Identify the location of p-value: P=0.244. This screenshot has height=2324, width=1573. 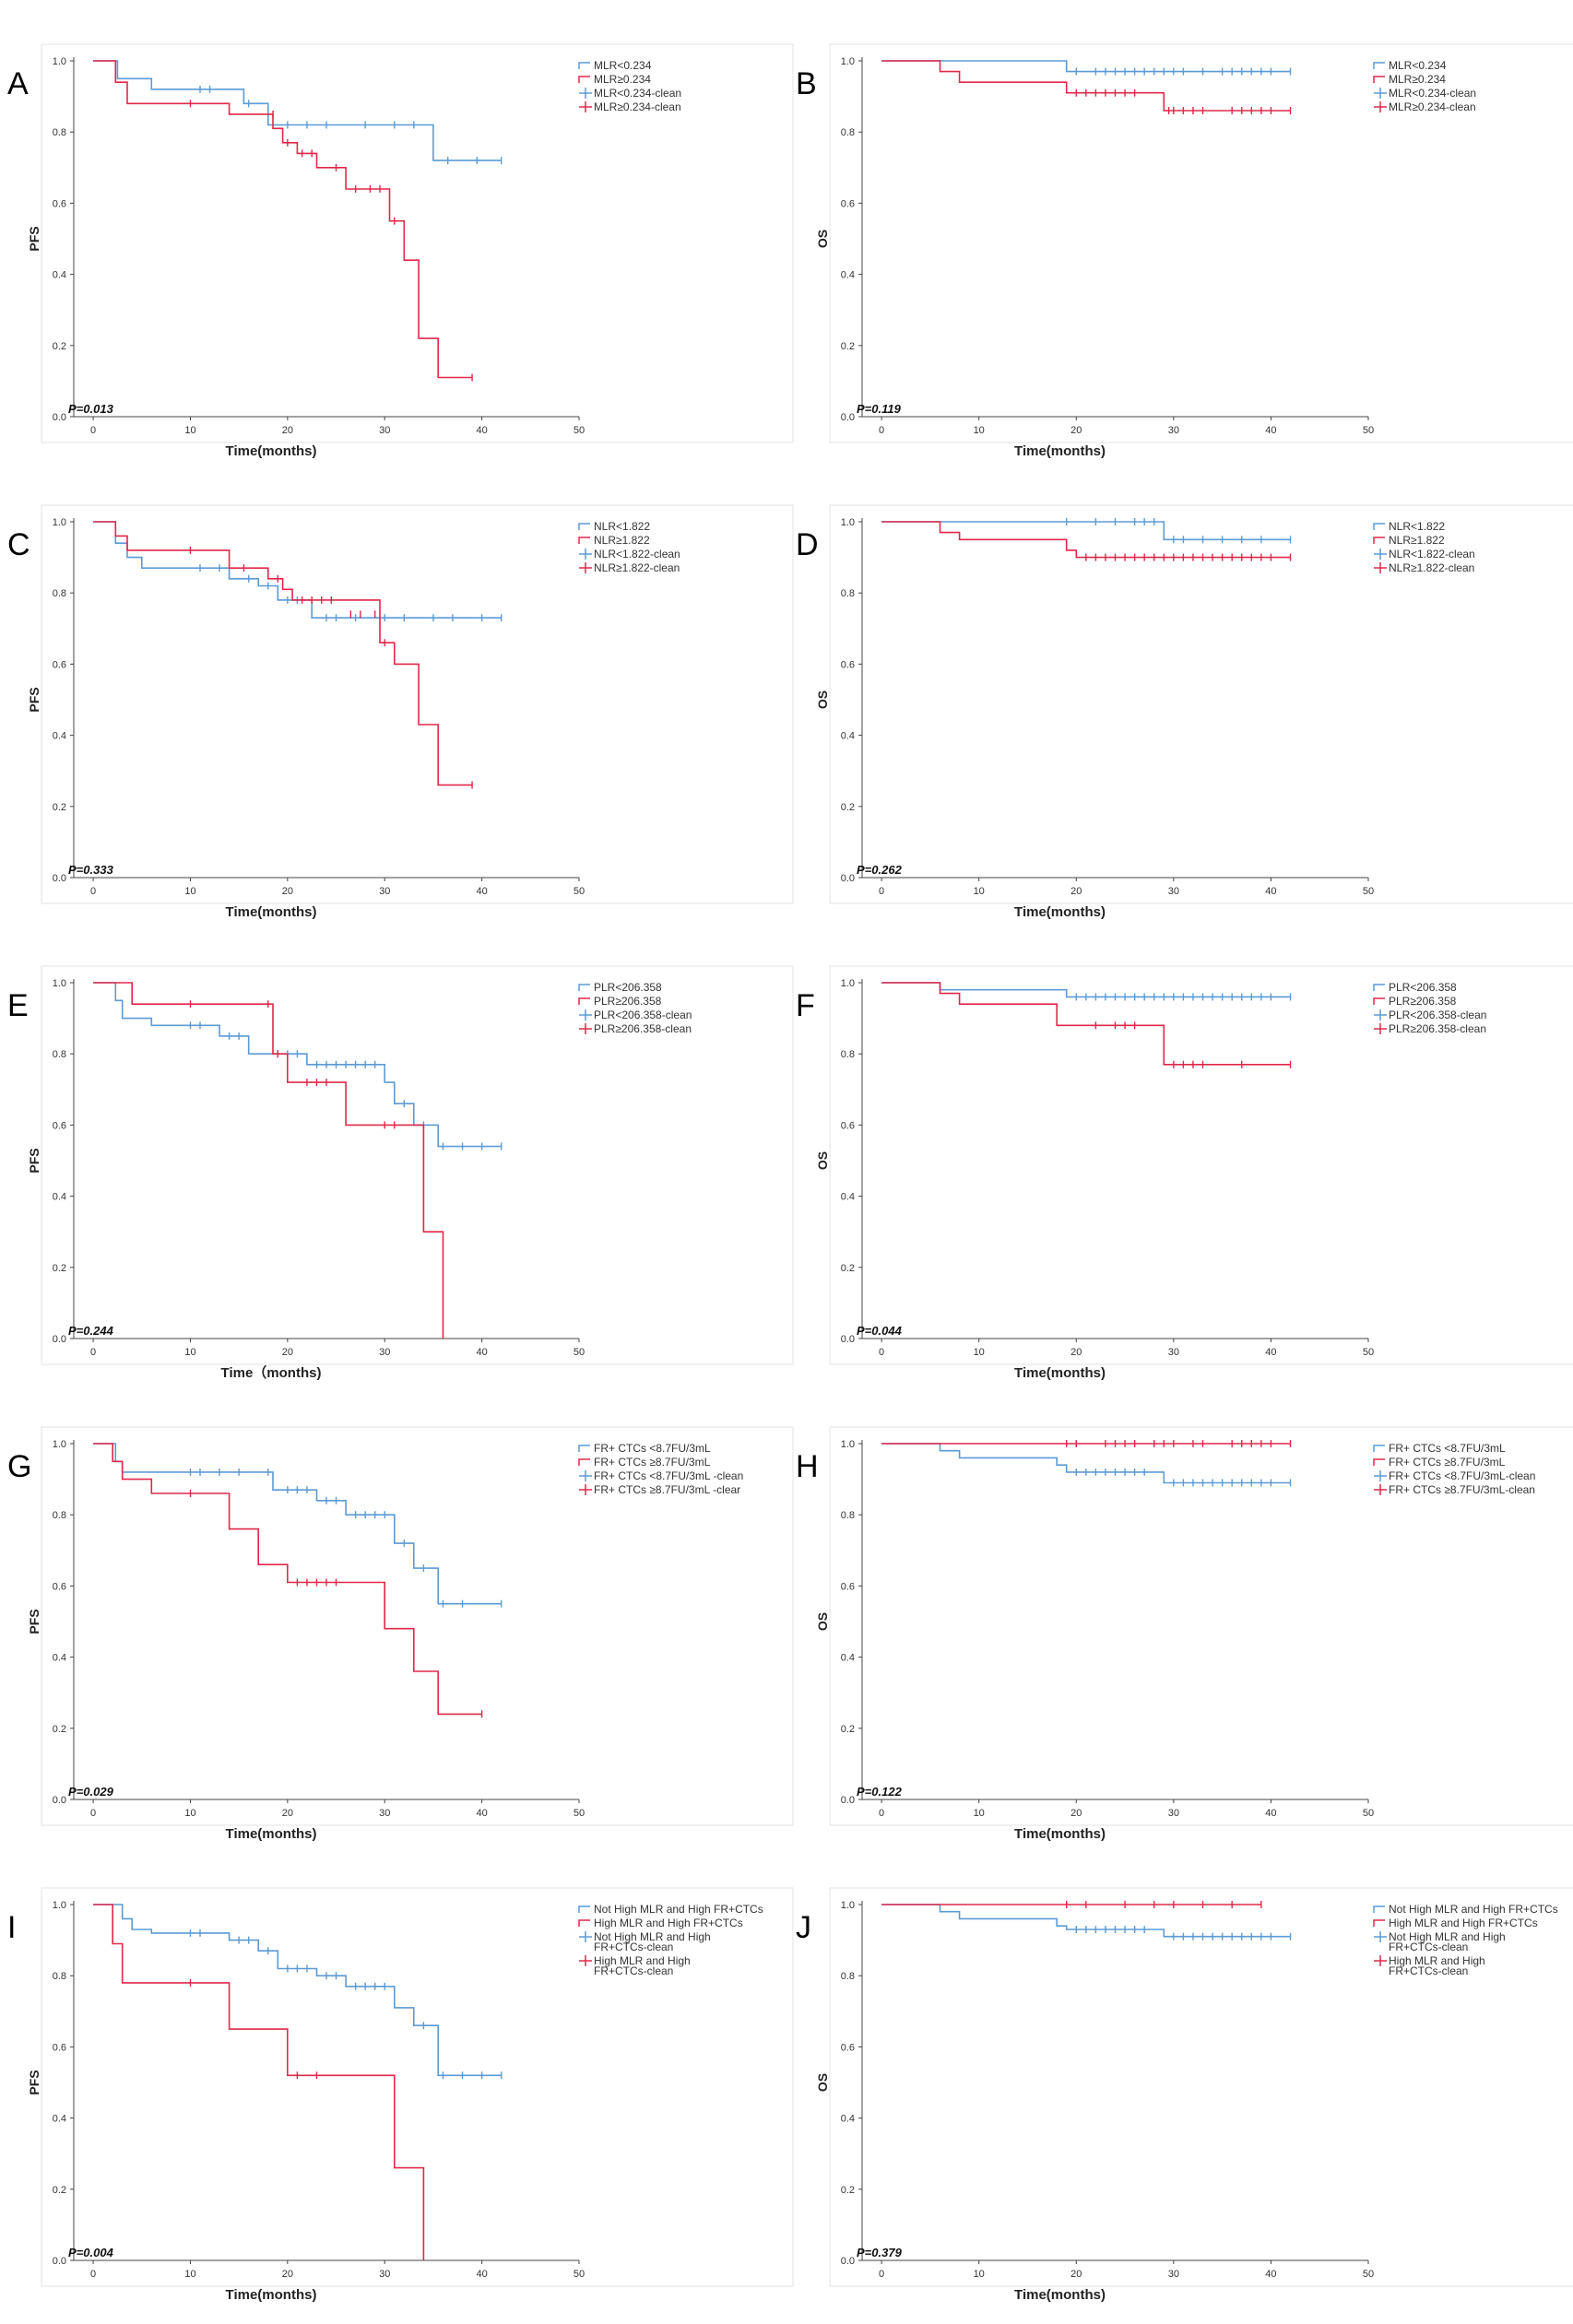
(91, 1331).